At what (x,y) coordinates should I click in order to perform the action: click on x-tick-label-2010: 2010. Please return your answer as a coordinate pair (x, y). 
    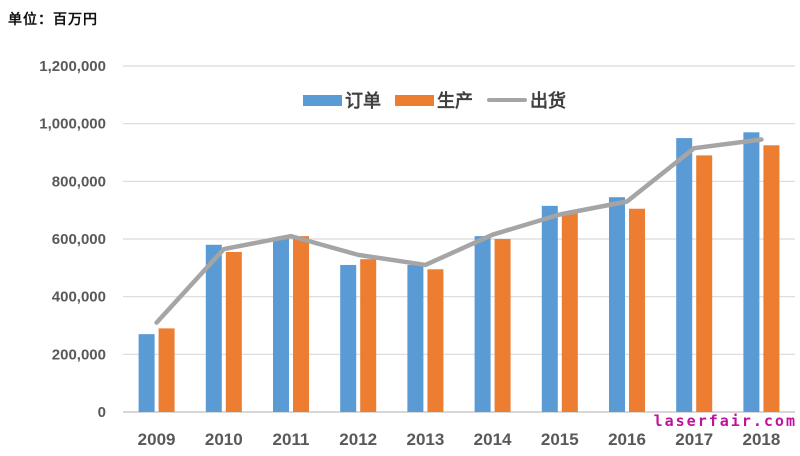
    Looking at the image, I should click on (224, 439).